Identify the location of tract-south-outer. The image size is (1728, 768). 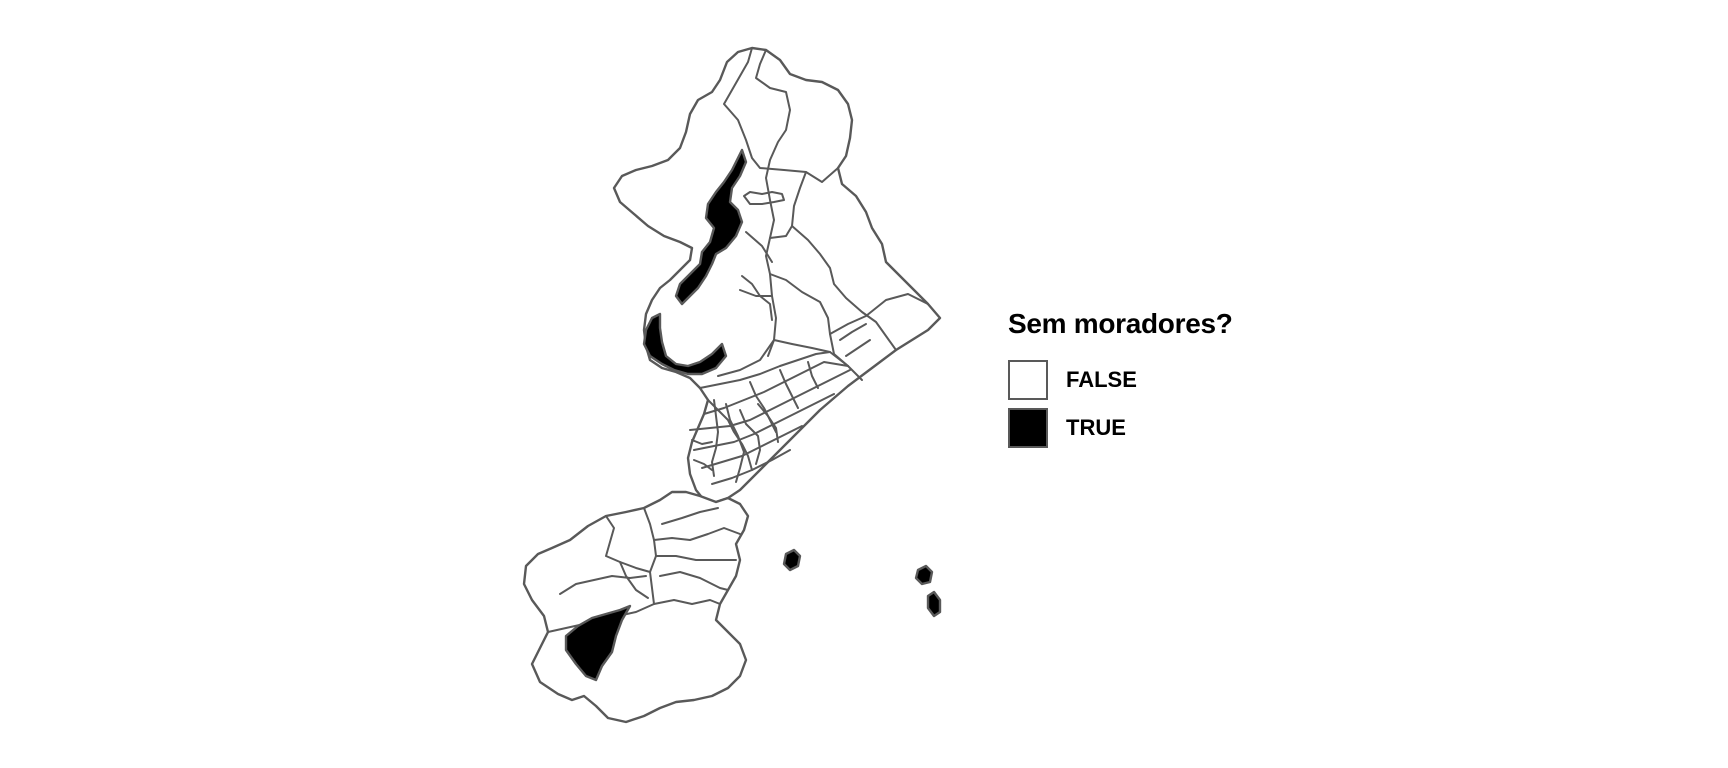
(636, 607).